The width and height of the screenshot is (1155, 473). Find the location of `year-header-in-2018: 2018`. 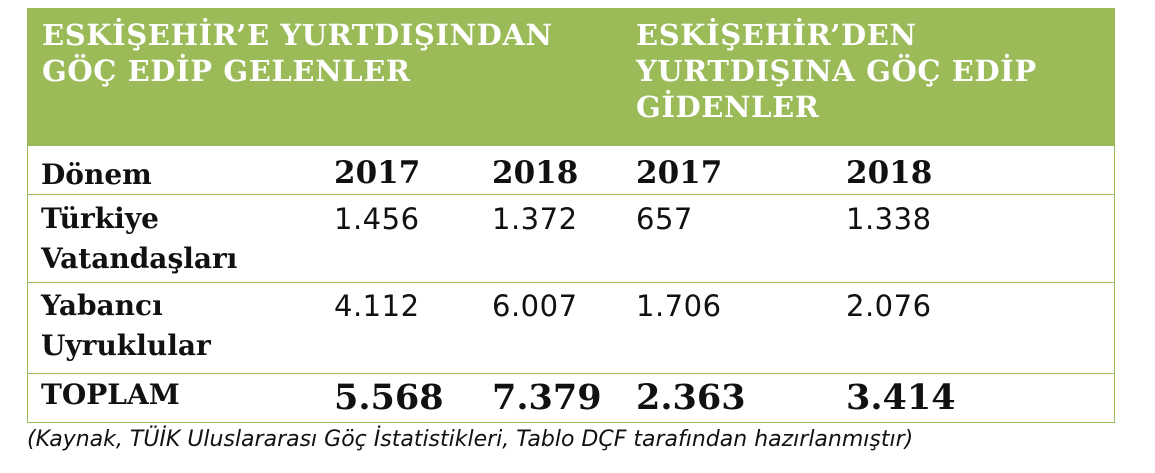

year-header-in-2018: 2018 is located at coordinates (535, 173).